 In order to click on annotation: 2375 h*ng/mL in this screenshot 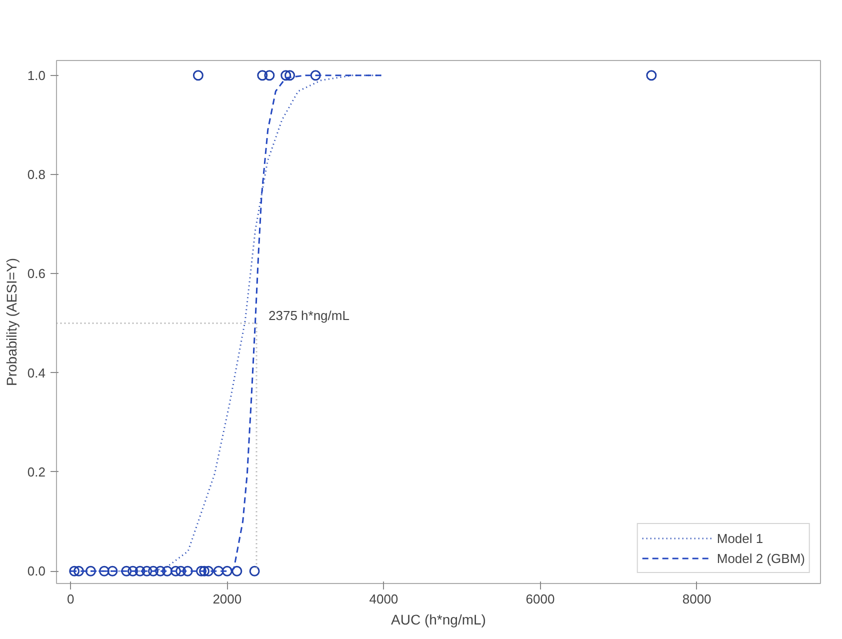, I will do `click(309, 316)`.